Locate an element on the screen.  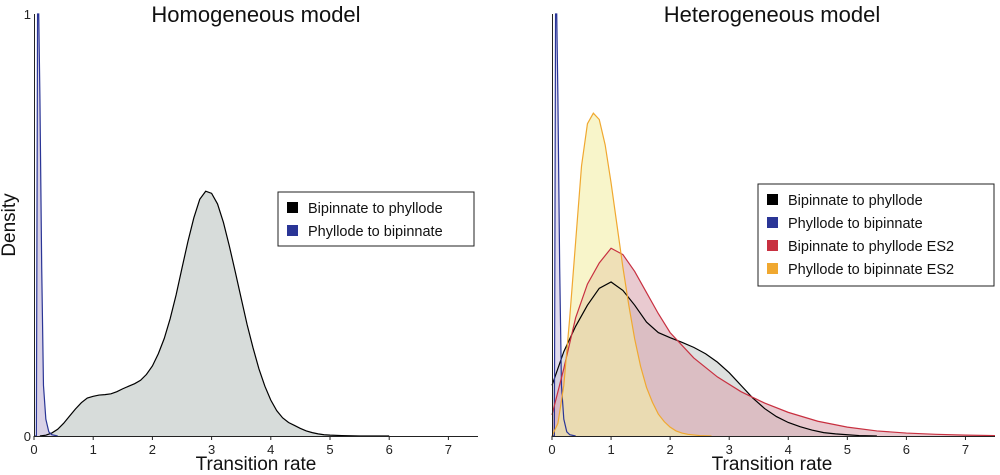
chart-title: Heterogeneous model is located at coordinates (772, 14).